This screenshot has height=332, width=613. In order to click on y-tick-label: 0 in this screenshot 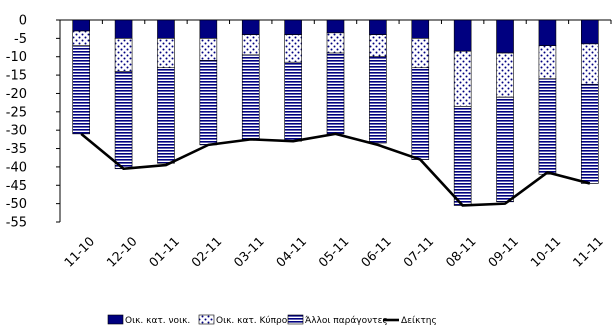, I will do `click(23, 21)`.